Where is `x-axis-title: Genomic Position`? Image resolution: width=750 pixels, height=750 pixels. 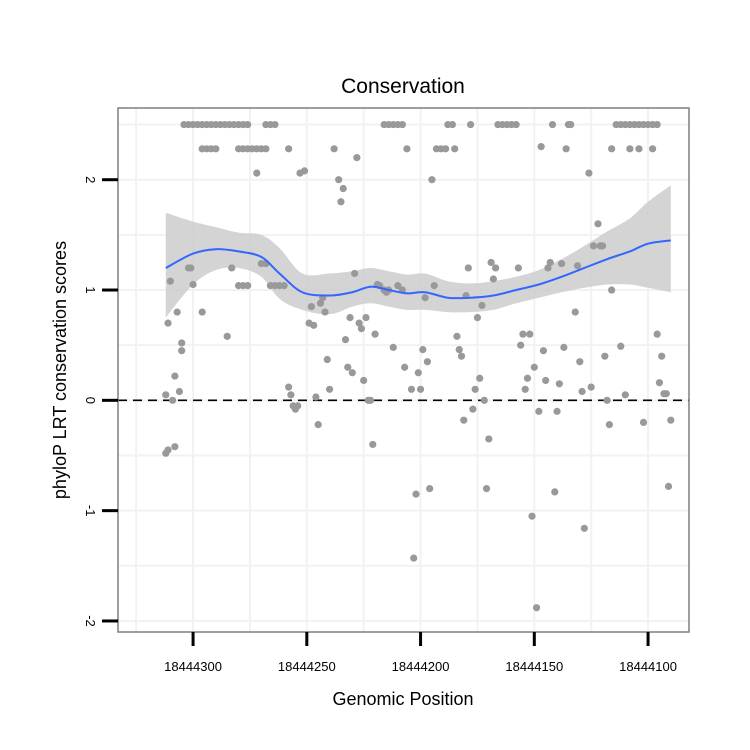 x-axis-title: Genomic Position is located at coordinates (402, 699).